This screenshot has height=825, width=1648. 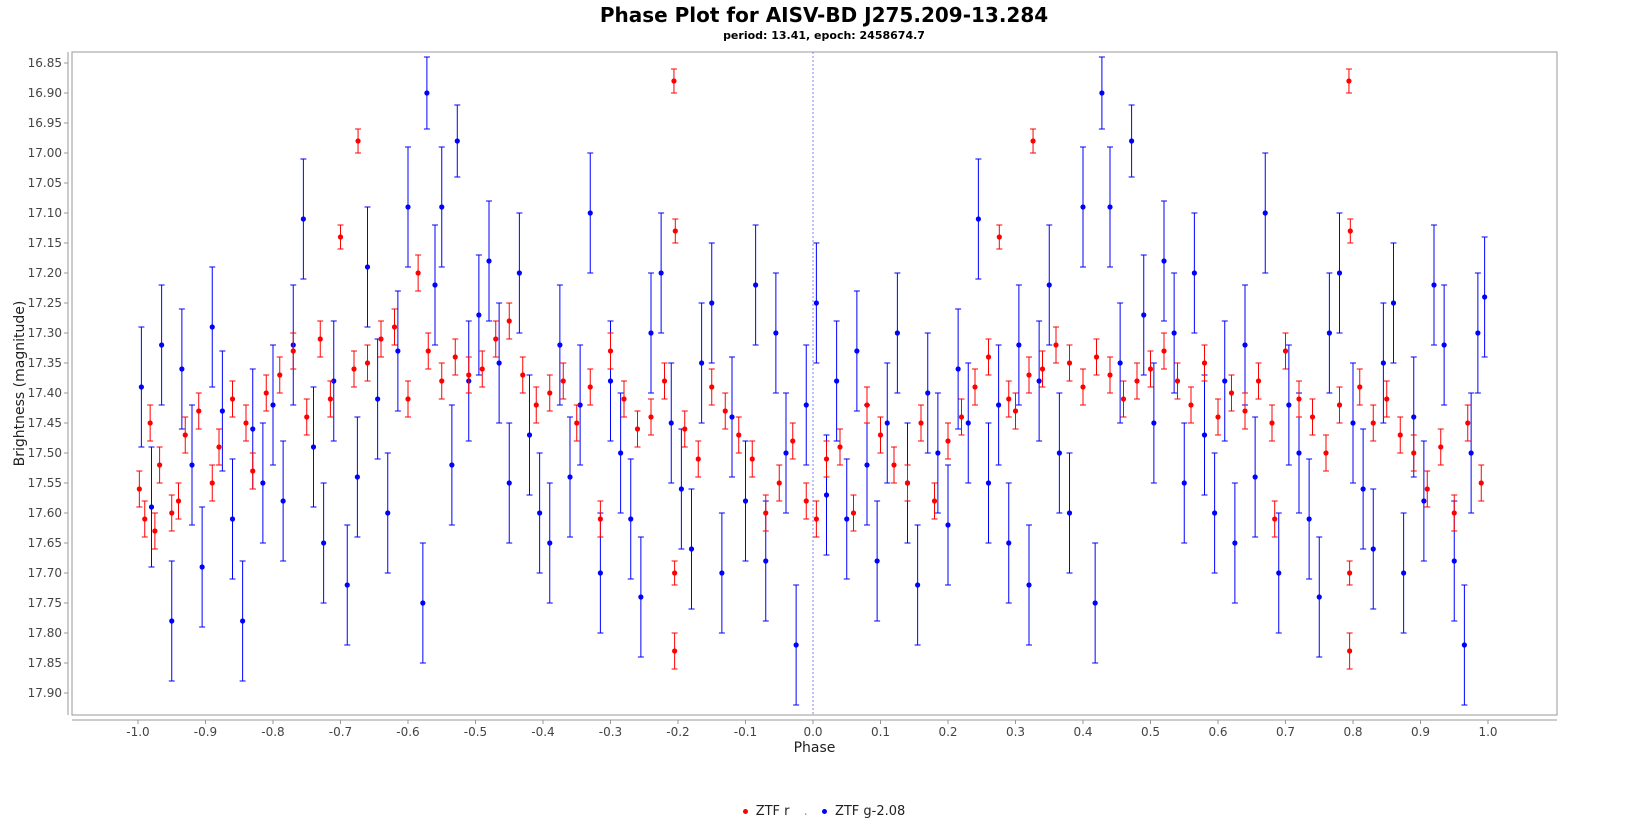 I want to click on y-tick-label: 17.90, so click(x=45, y=693).